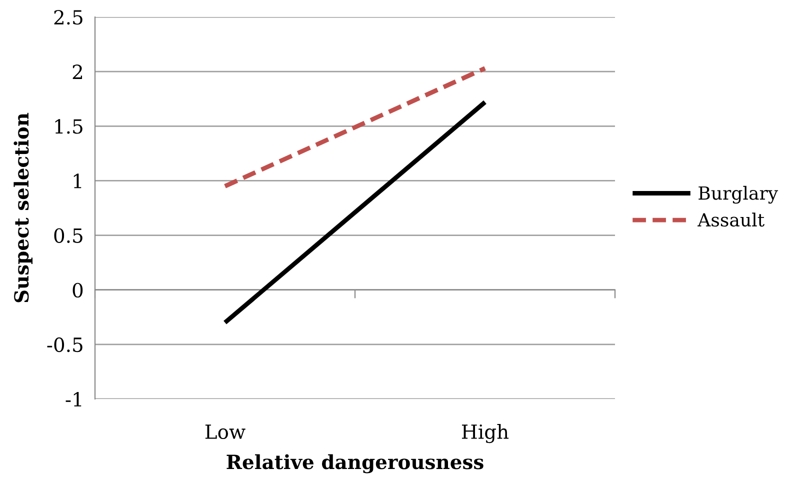  I want to click on legend-label: Assault, so click(731, 219).